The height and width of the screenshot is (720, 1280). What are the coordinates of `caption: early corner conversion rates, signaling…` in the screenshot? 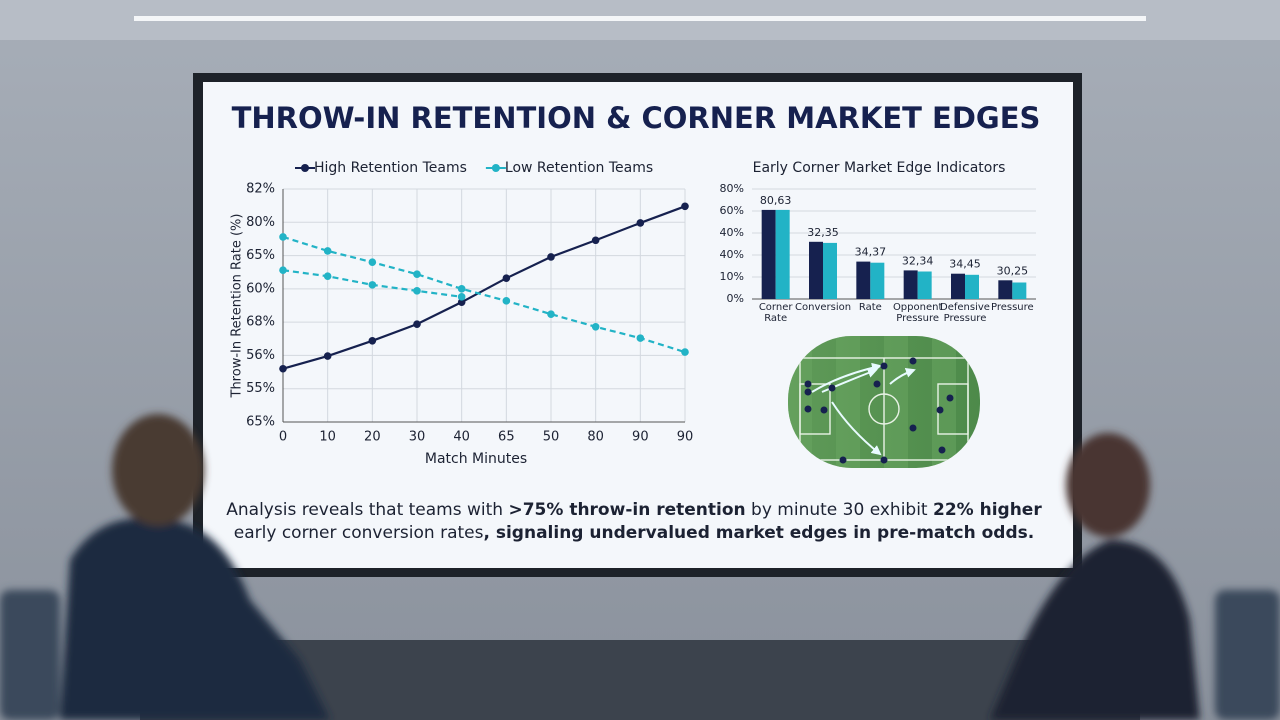 It's located at (634, 533).